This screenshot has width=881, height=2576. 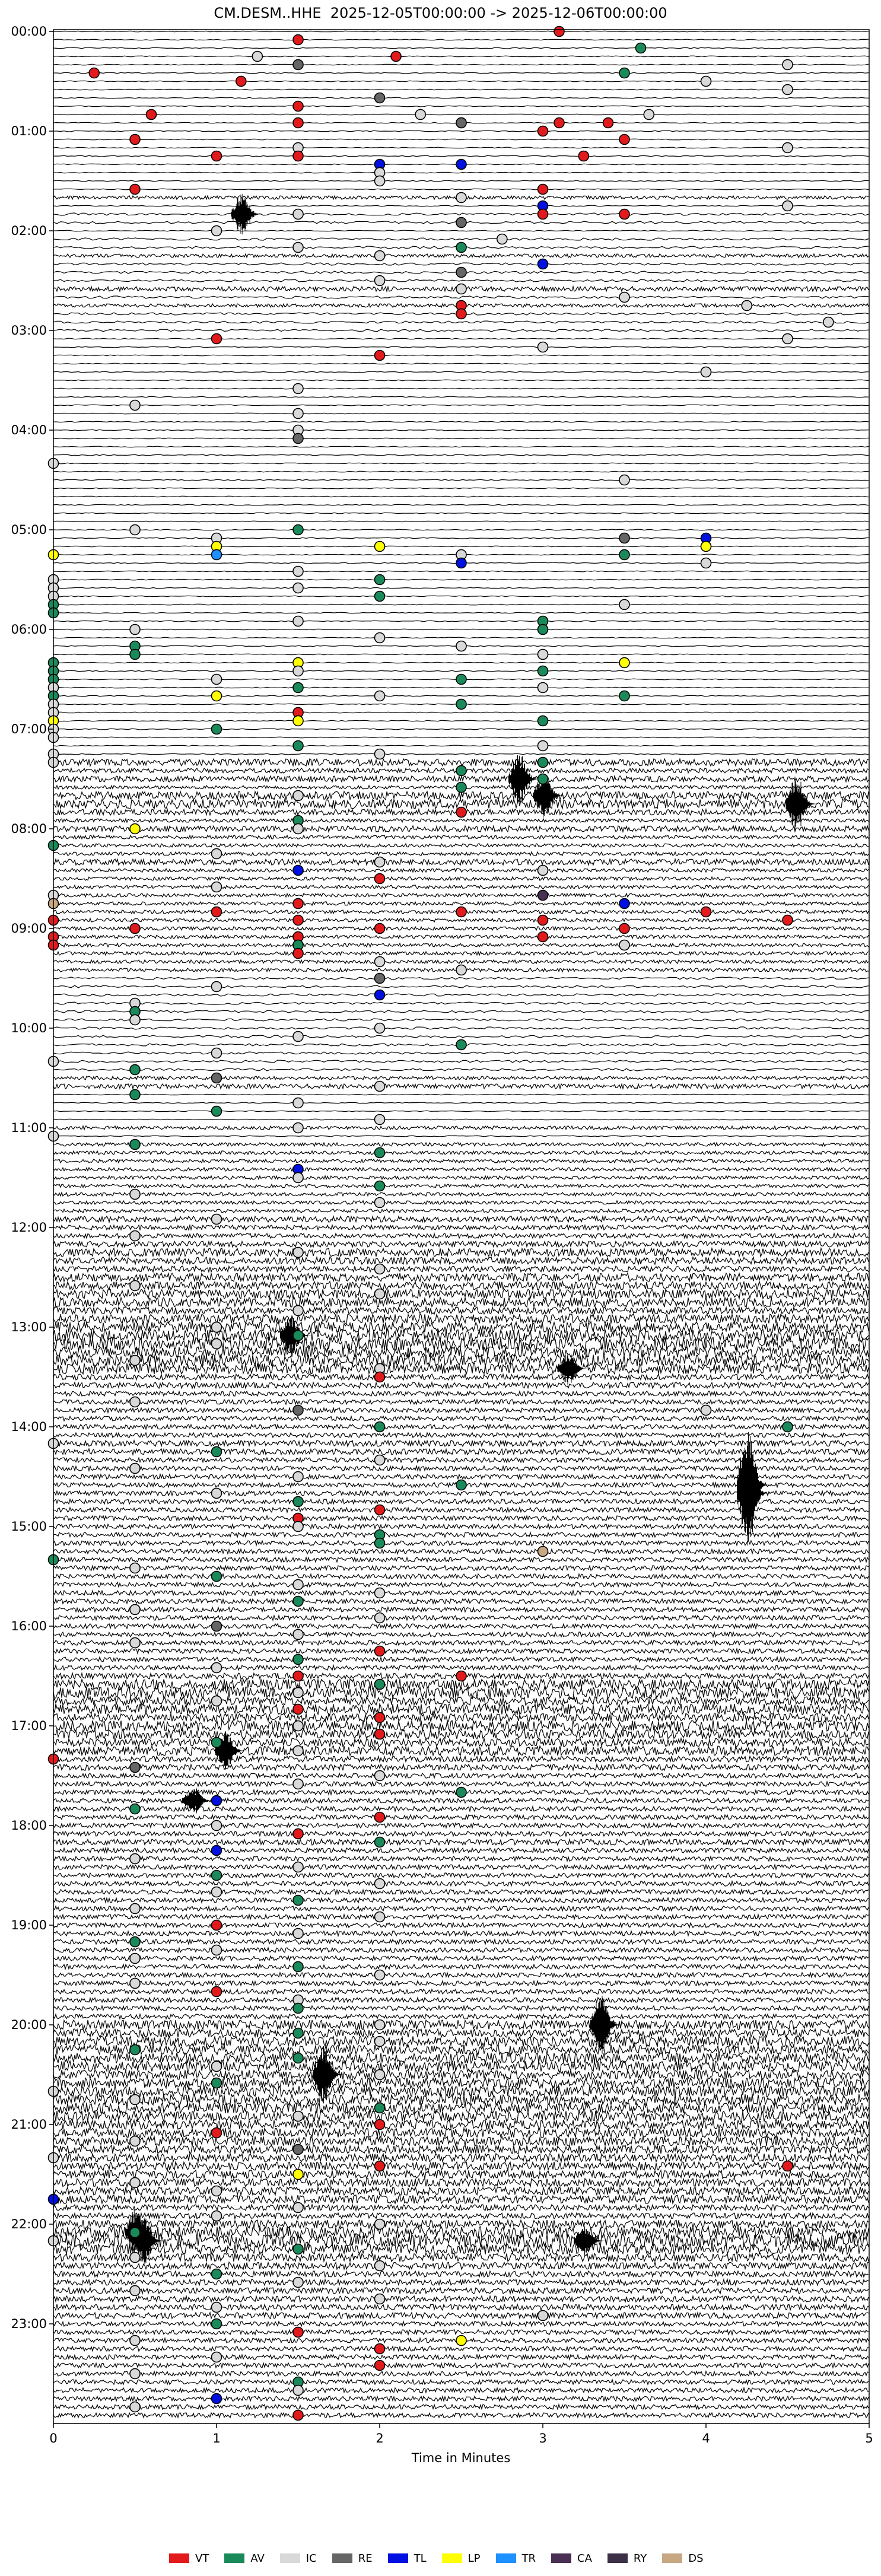 What do you see at coordinates (29, 729) in the screenshot?
I see `y-tick-label: 07:00` at bounding box center [29, 729].